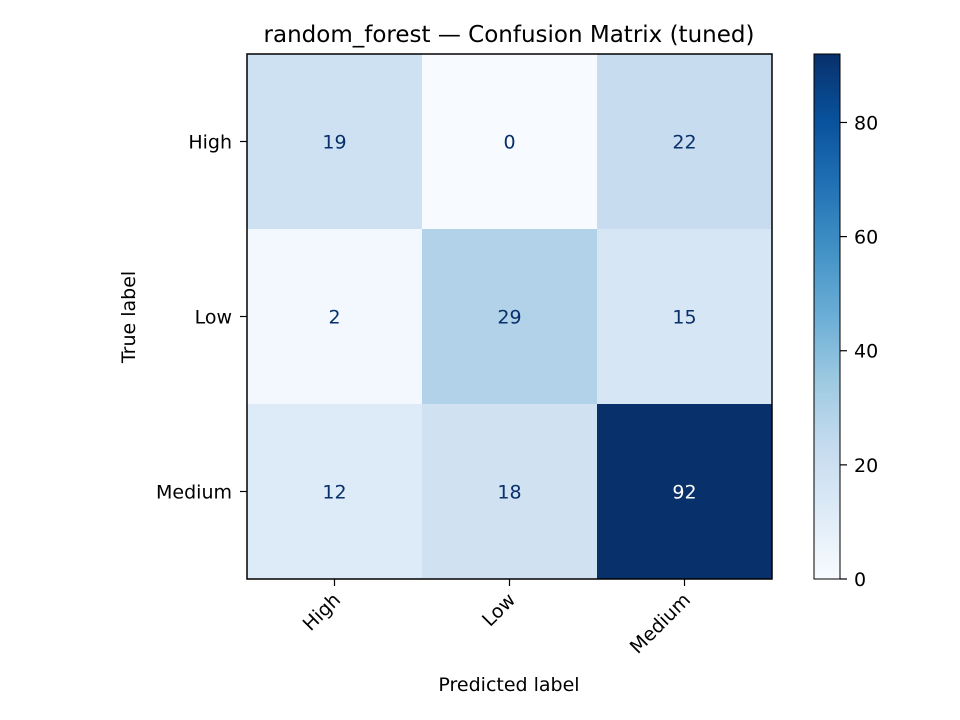 The height and width of the screenshot is (720, 960). I want to click on colorbar-tick-label: 80, so click(866, 123).